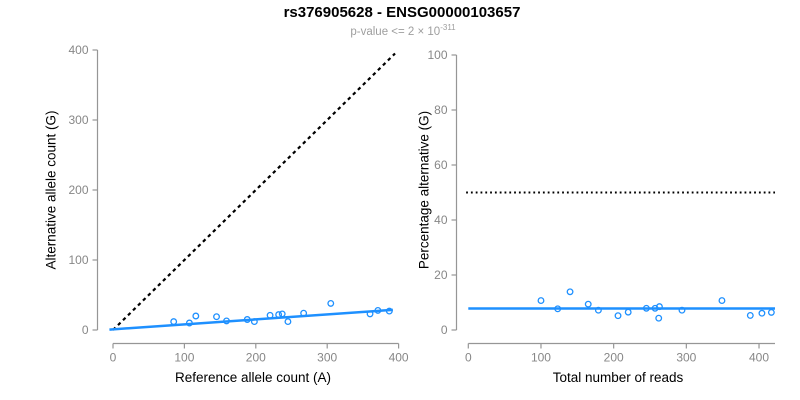  I want to click on left-x-axis-title: Reference allele count (A), so click(253, 377).